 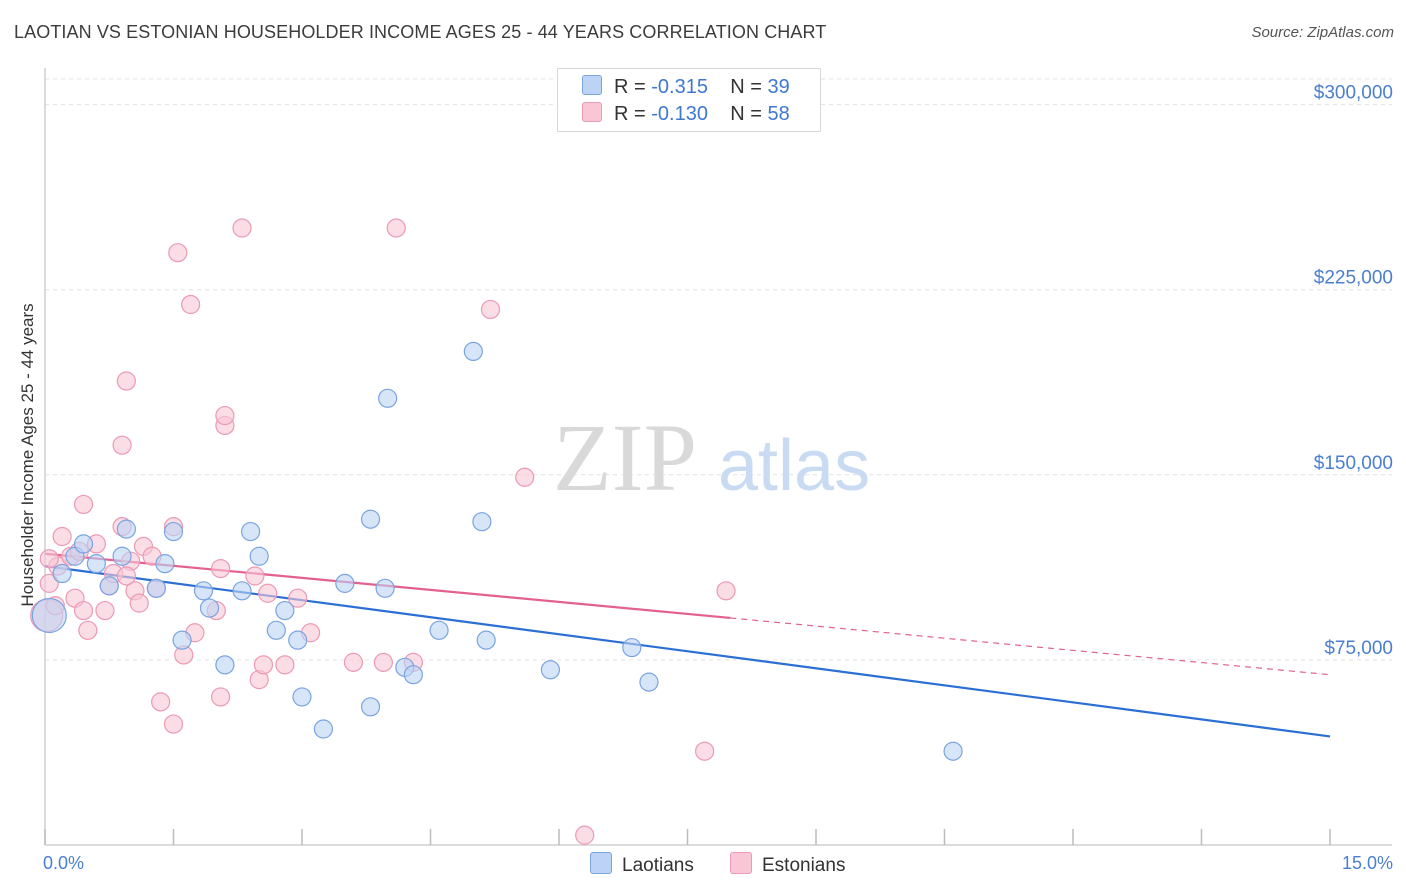 What do you see at coordinates (794, 466) in the screenshot?
I see `watermark-atlas: atlas` at bounding box center [794, 466].